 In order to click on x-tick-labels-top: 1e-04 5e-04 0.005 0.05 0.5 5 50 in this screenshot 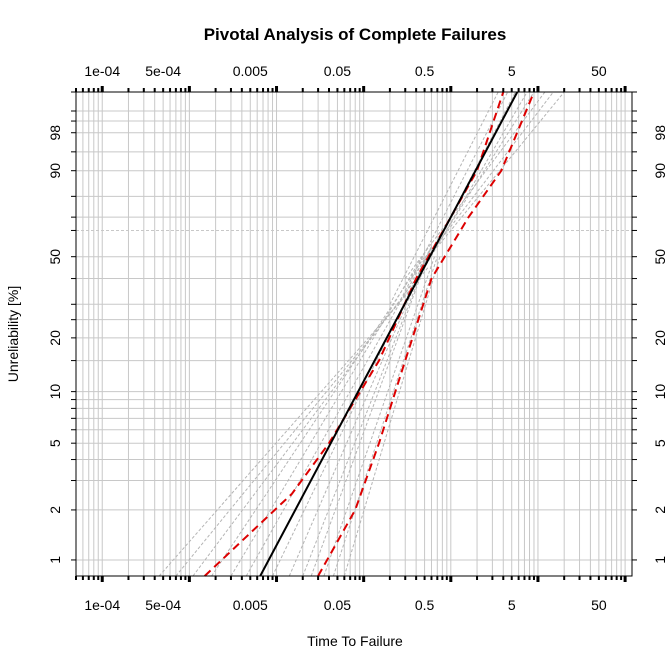, I will do `click(345, 71)`.